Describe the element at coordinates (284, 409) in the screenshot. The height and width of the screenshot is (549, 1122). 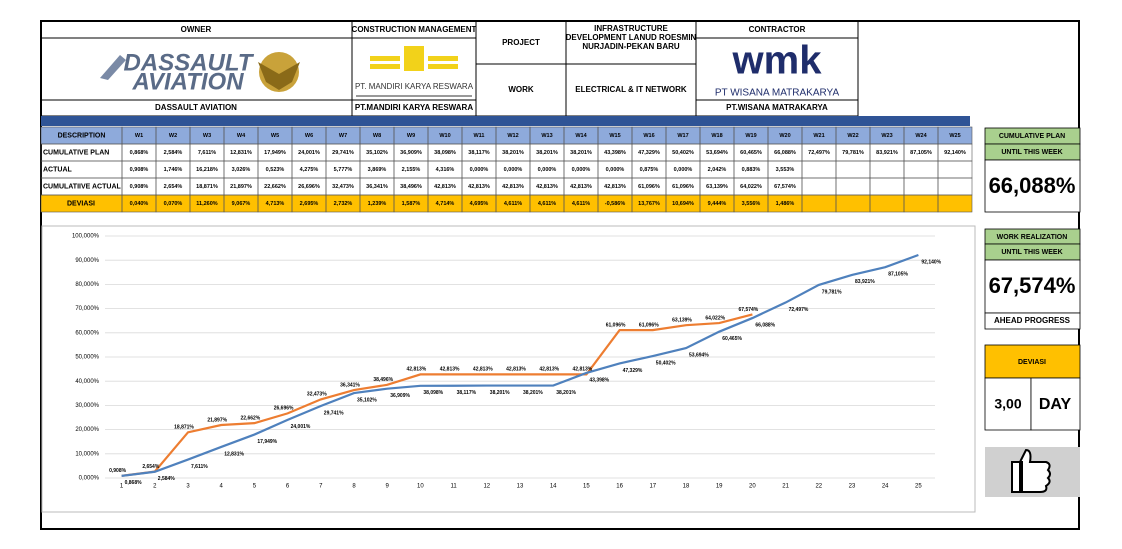
I see `data-label: 26,696%` at that location.